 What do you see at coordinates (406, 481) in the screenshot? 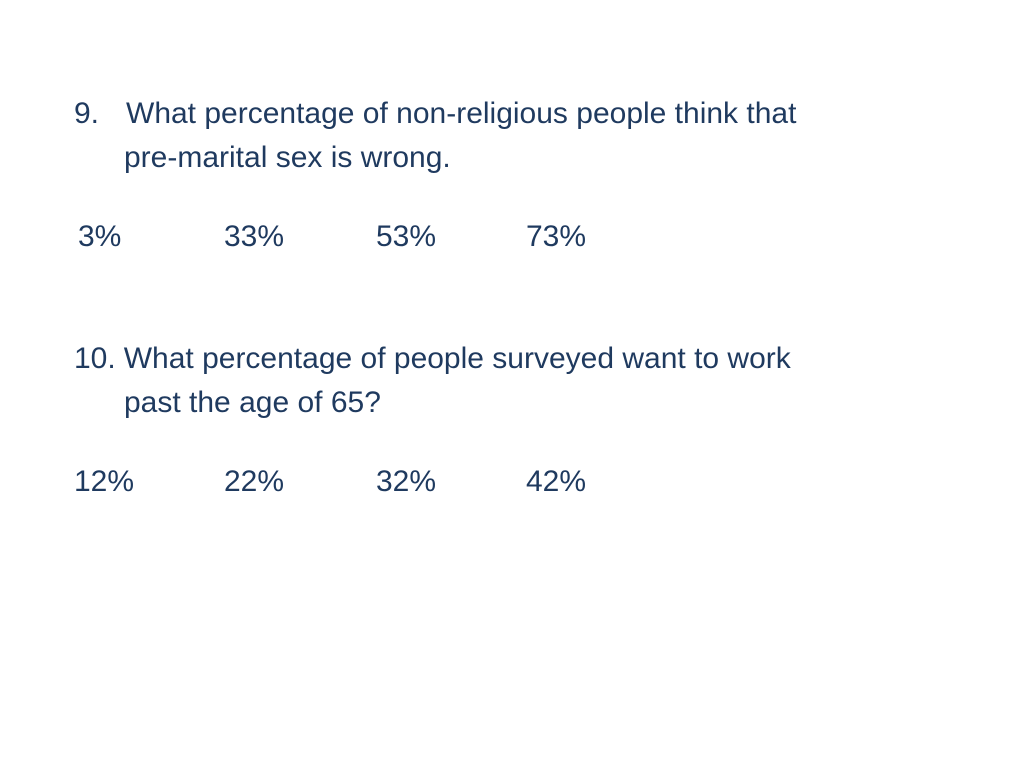
I see `answer-option: 32%` at bounding box center [406, 481].